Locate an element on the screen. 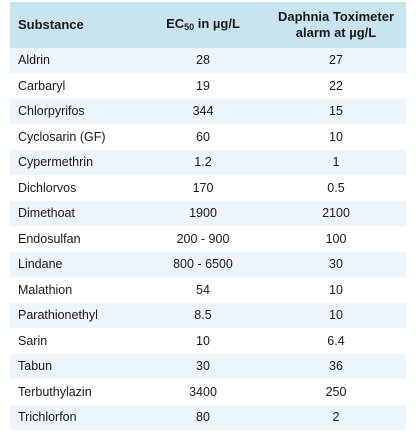 Image resolution: width=416 pixels, height=444 pixels. cell-ec50: 200 - 900 is located at coordinates (203, 239).